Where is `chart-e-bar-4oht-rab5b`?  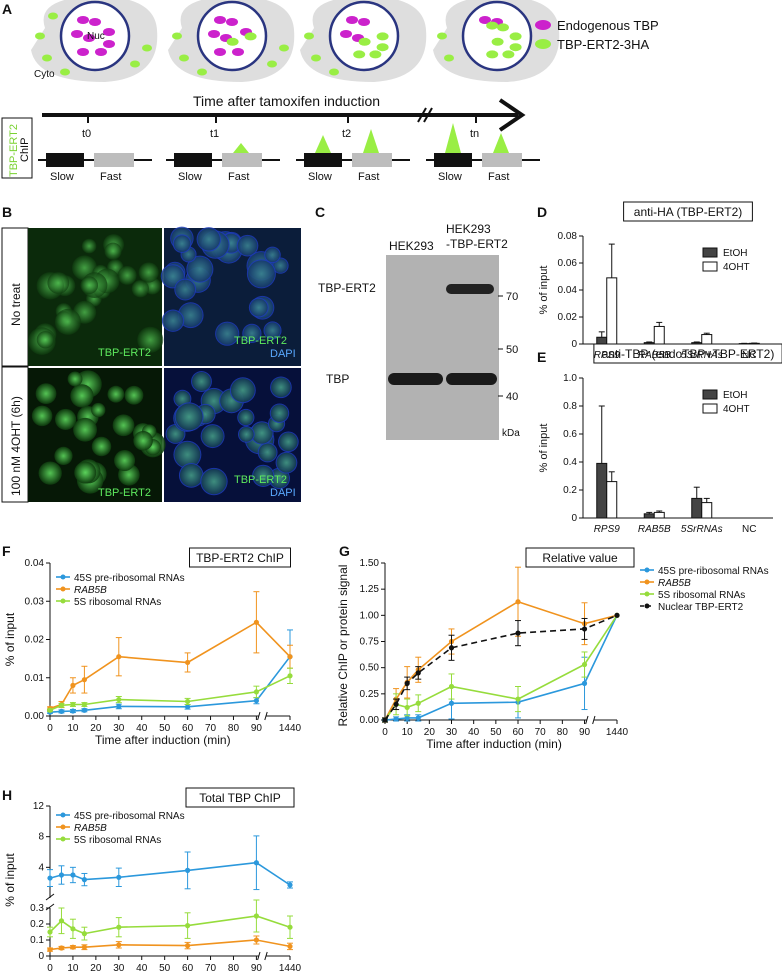 chart-e-bar-4oht-rab5b is located at coordinates (659, 515).